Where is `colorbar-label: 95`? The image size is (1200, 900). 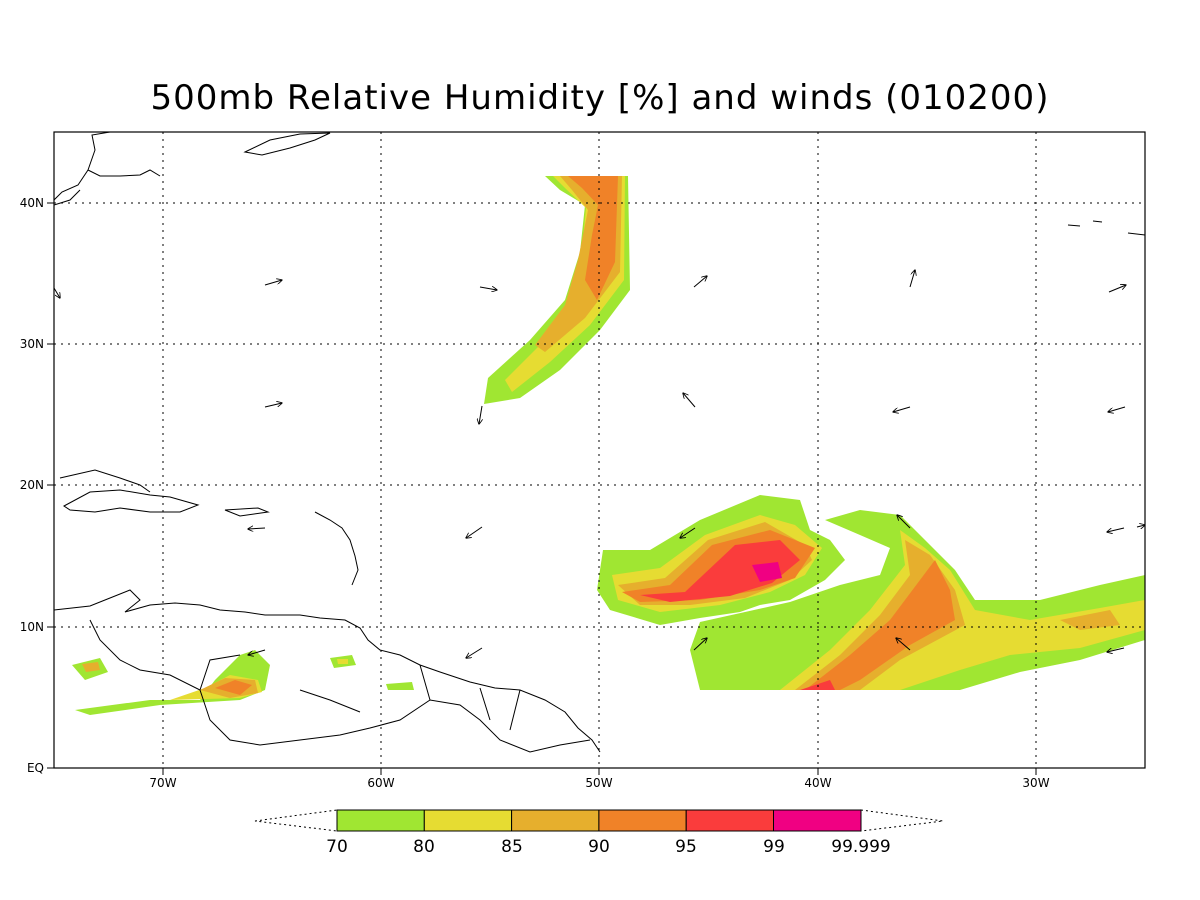 colorbar-label: 95 is located at coordinates (686, 847).